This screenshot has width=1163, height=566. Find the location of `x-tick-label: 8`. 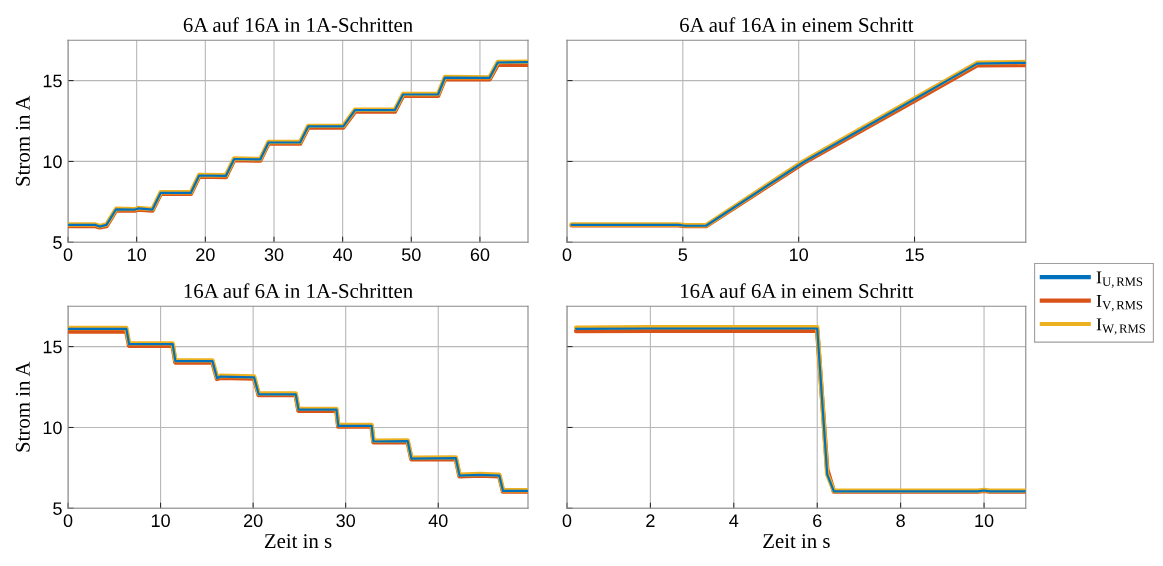

x-tick-label: 8 is located at coordinates (900, 521).